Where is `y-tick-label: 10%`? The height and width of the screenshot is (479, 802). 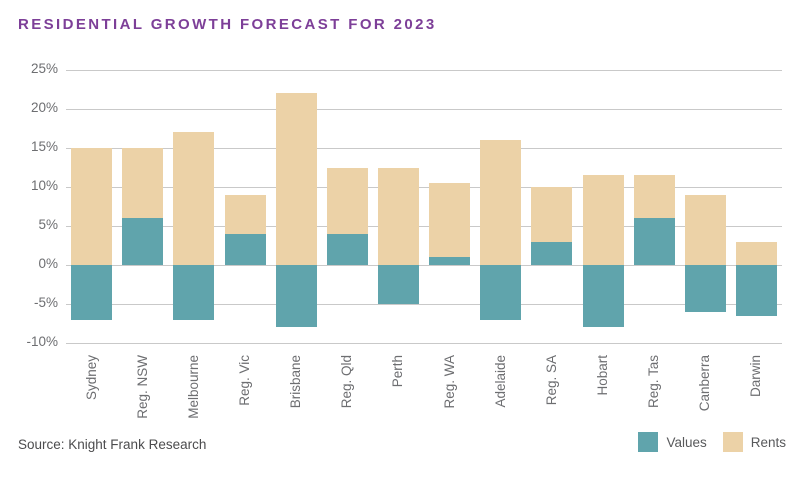 y-tick-label: 10% is located at coordinates (44, 185).